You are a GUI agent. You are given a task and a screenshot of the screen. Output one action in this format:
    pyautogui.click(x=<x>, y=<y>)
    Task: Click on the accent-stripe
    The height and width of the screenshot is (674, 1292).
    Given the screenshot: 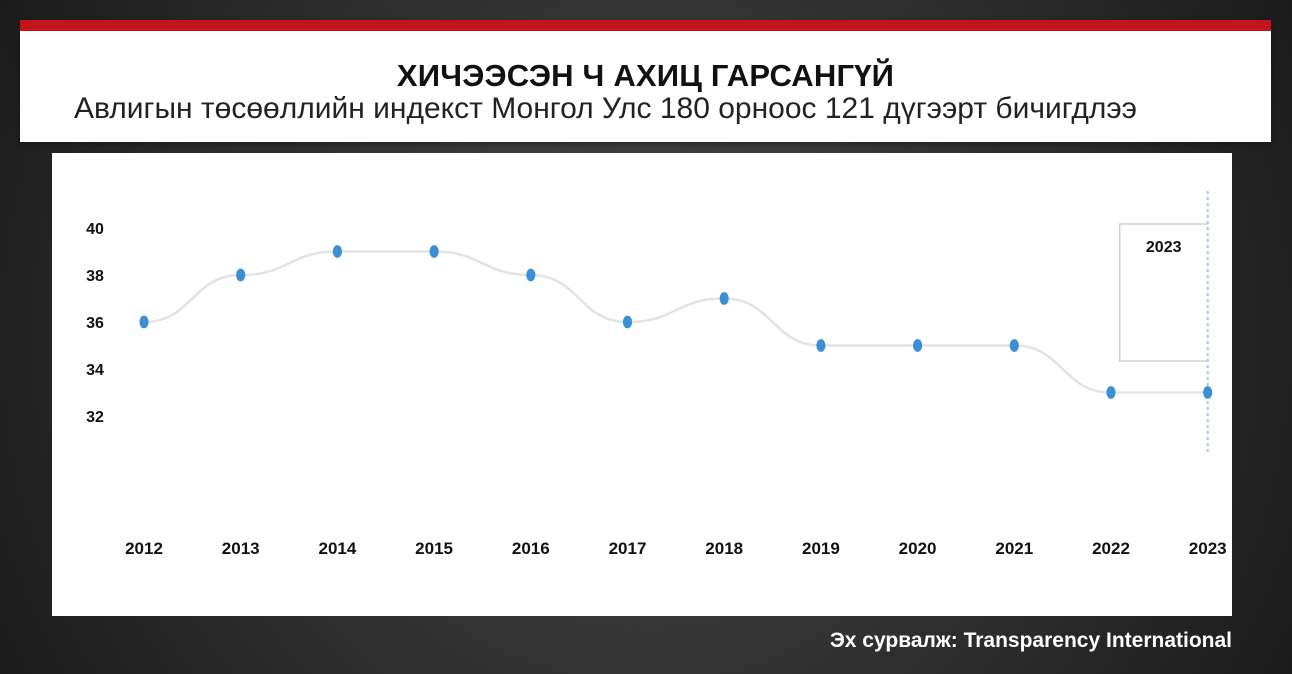 What is the action you would take?
    pyautogui.click(x=645, y=25)
    